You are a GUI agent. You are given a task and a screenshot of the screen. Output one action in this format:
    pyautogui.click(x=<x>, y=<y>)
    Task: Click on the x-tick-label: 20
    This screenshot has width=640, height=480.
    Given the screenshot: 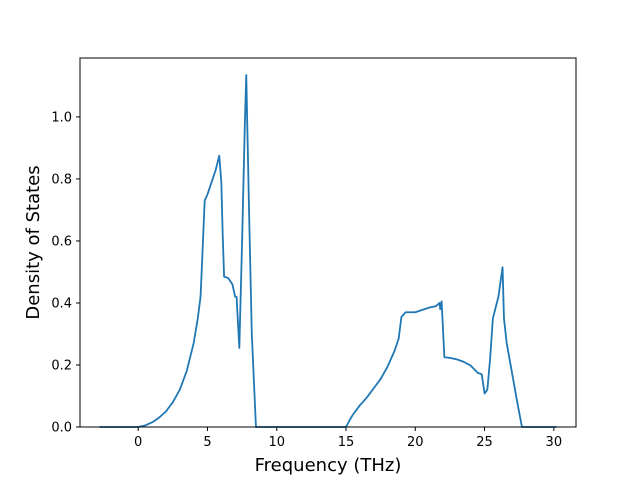 What is the action you would take?
    pyautogui.click(x=415, y=442)
    